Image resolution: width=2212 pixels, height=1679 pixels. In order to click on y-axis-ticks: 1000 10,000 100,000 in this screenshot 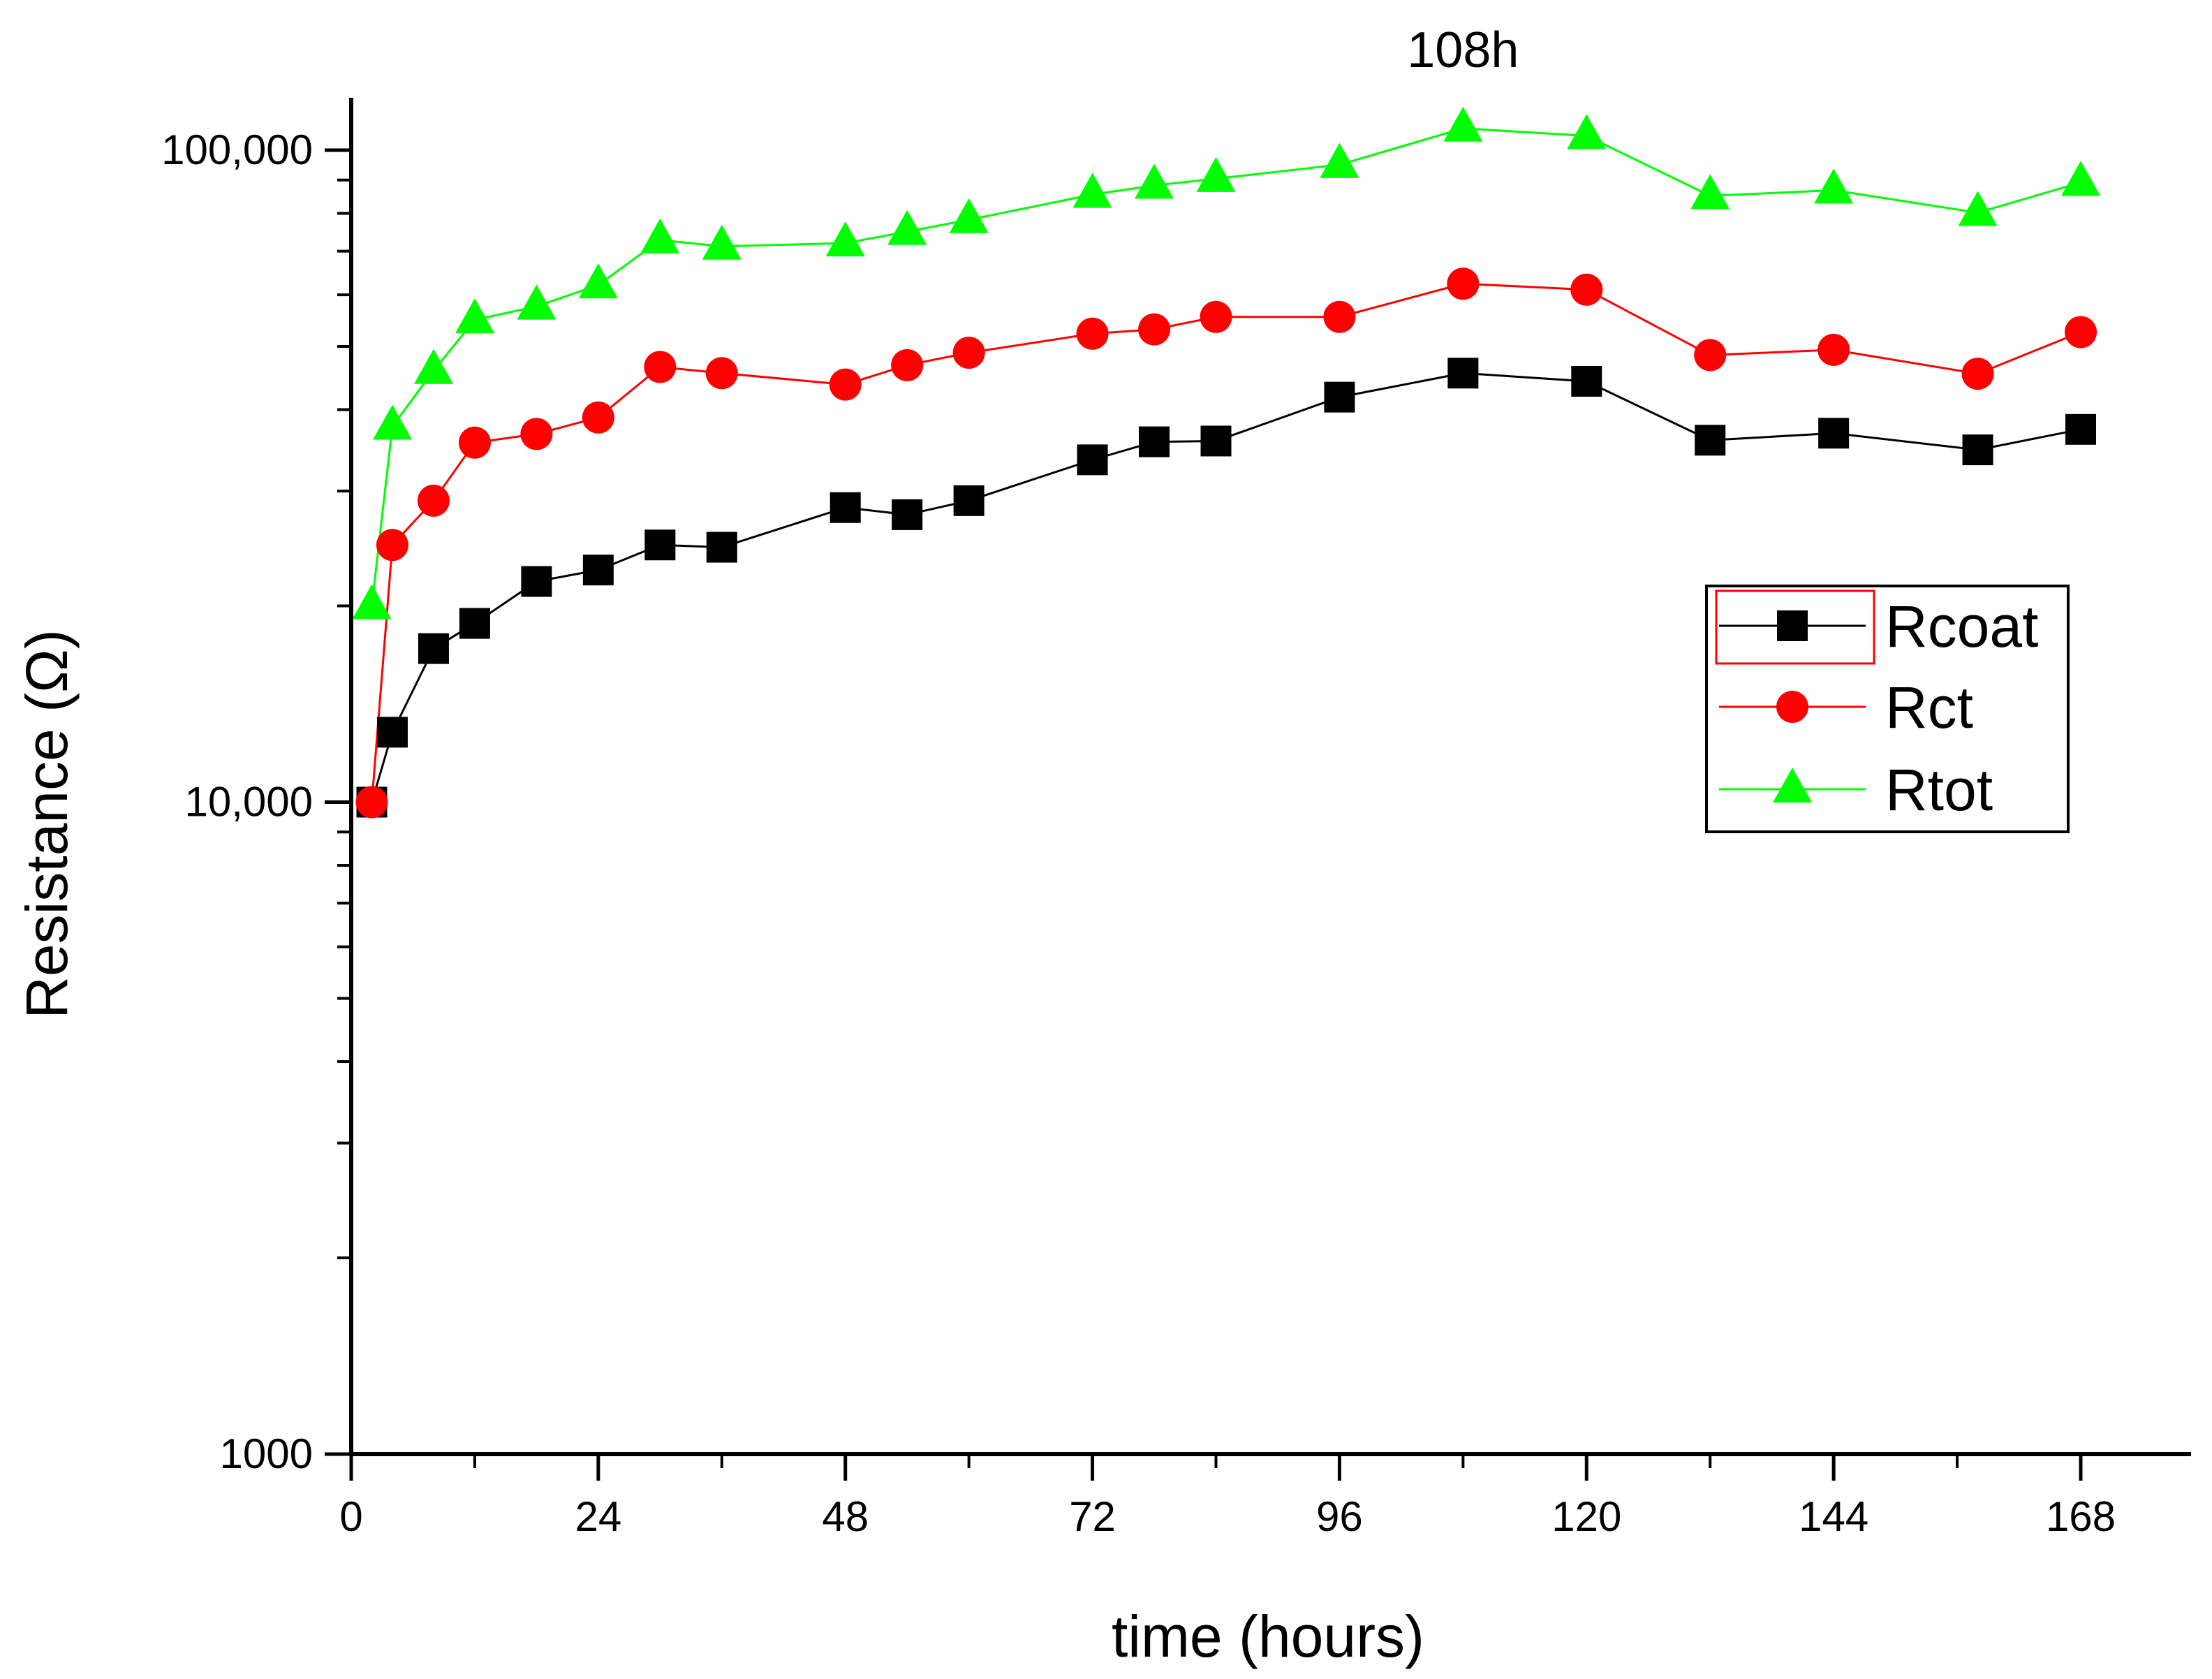, I will do `click(256, 801)`.